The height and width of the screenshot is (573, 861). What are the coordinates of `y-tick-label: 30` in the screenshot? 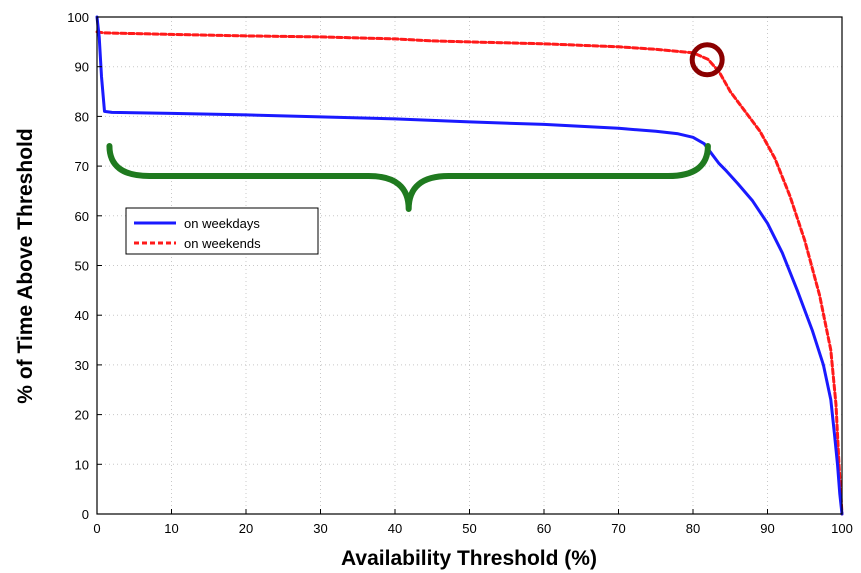 It's located at (82, 365).